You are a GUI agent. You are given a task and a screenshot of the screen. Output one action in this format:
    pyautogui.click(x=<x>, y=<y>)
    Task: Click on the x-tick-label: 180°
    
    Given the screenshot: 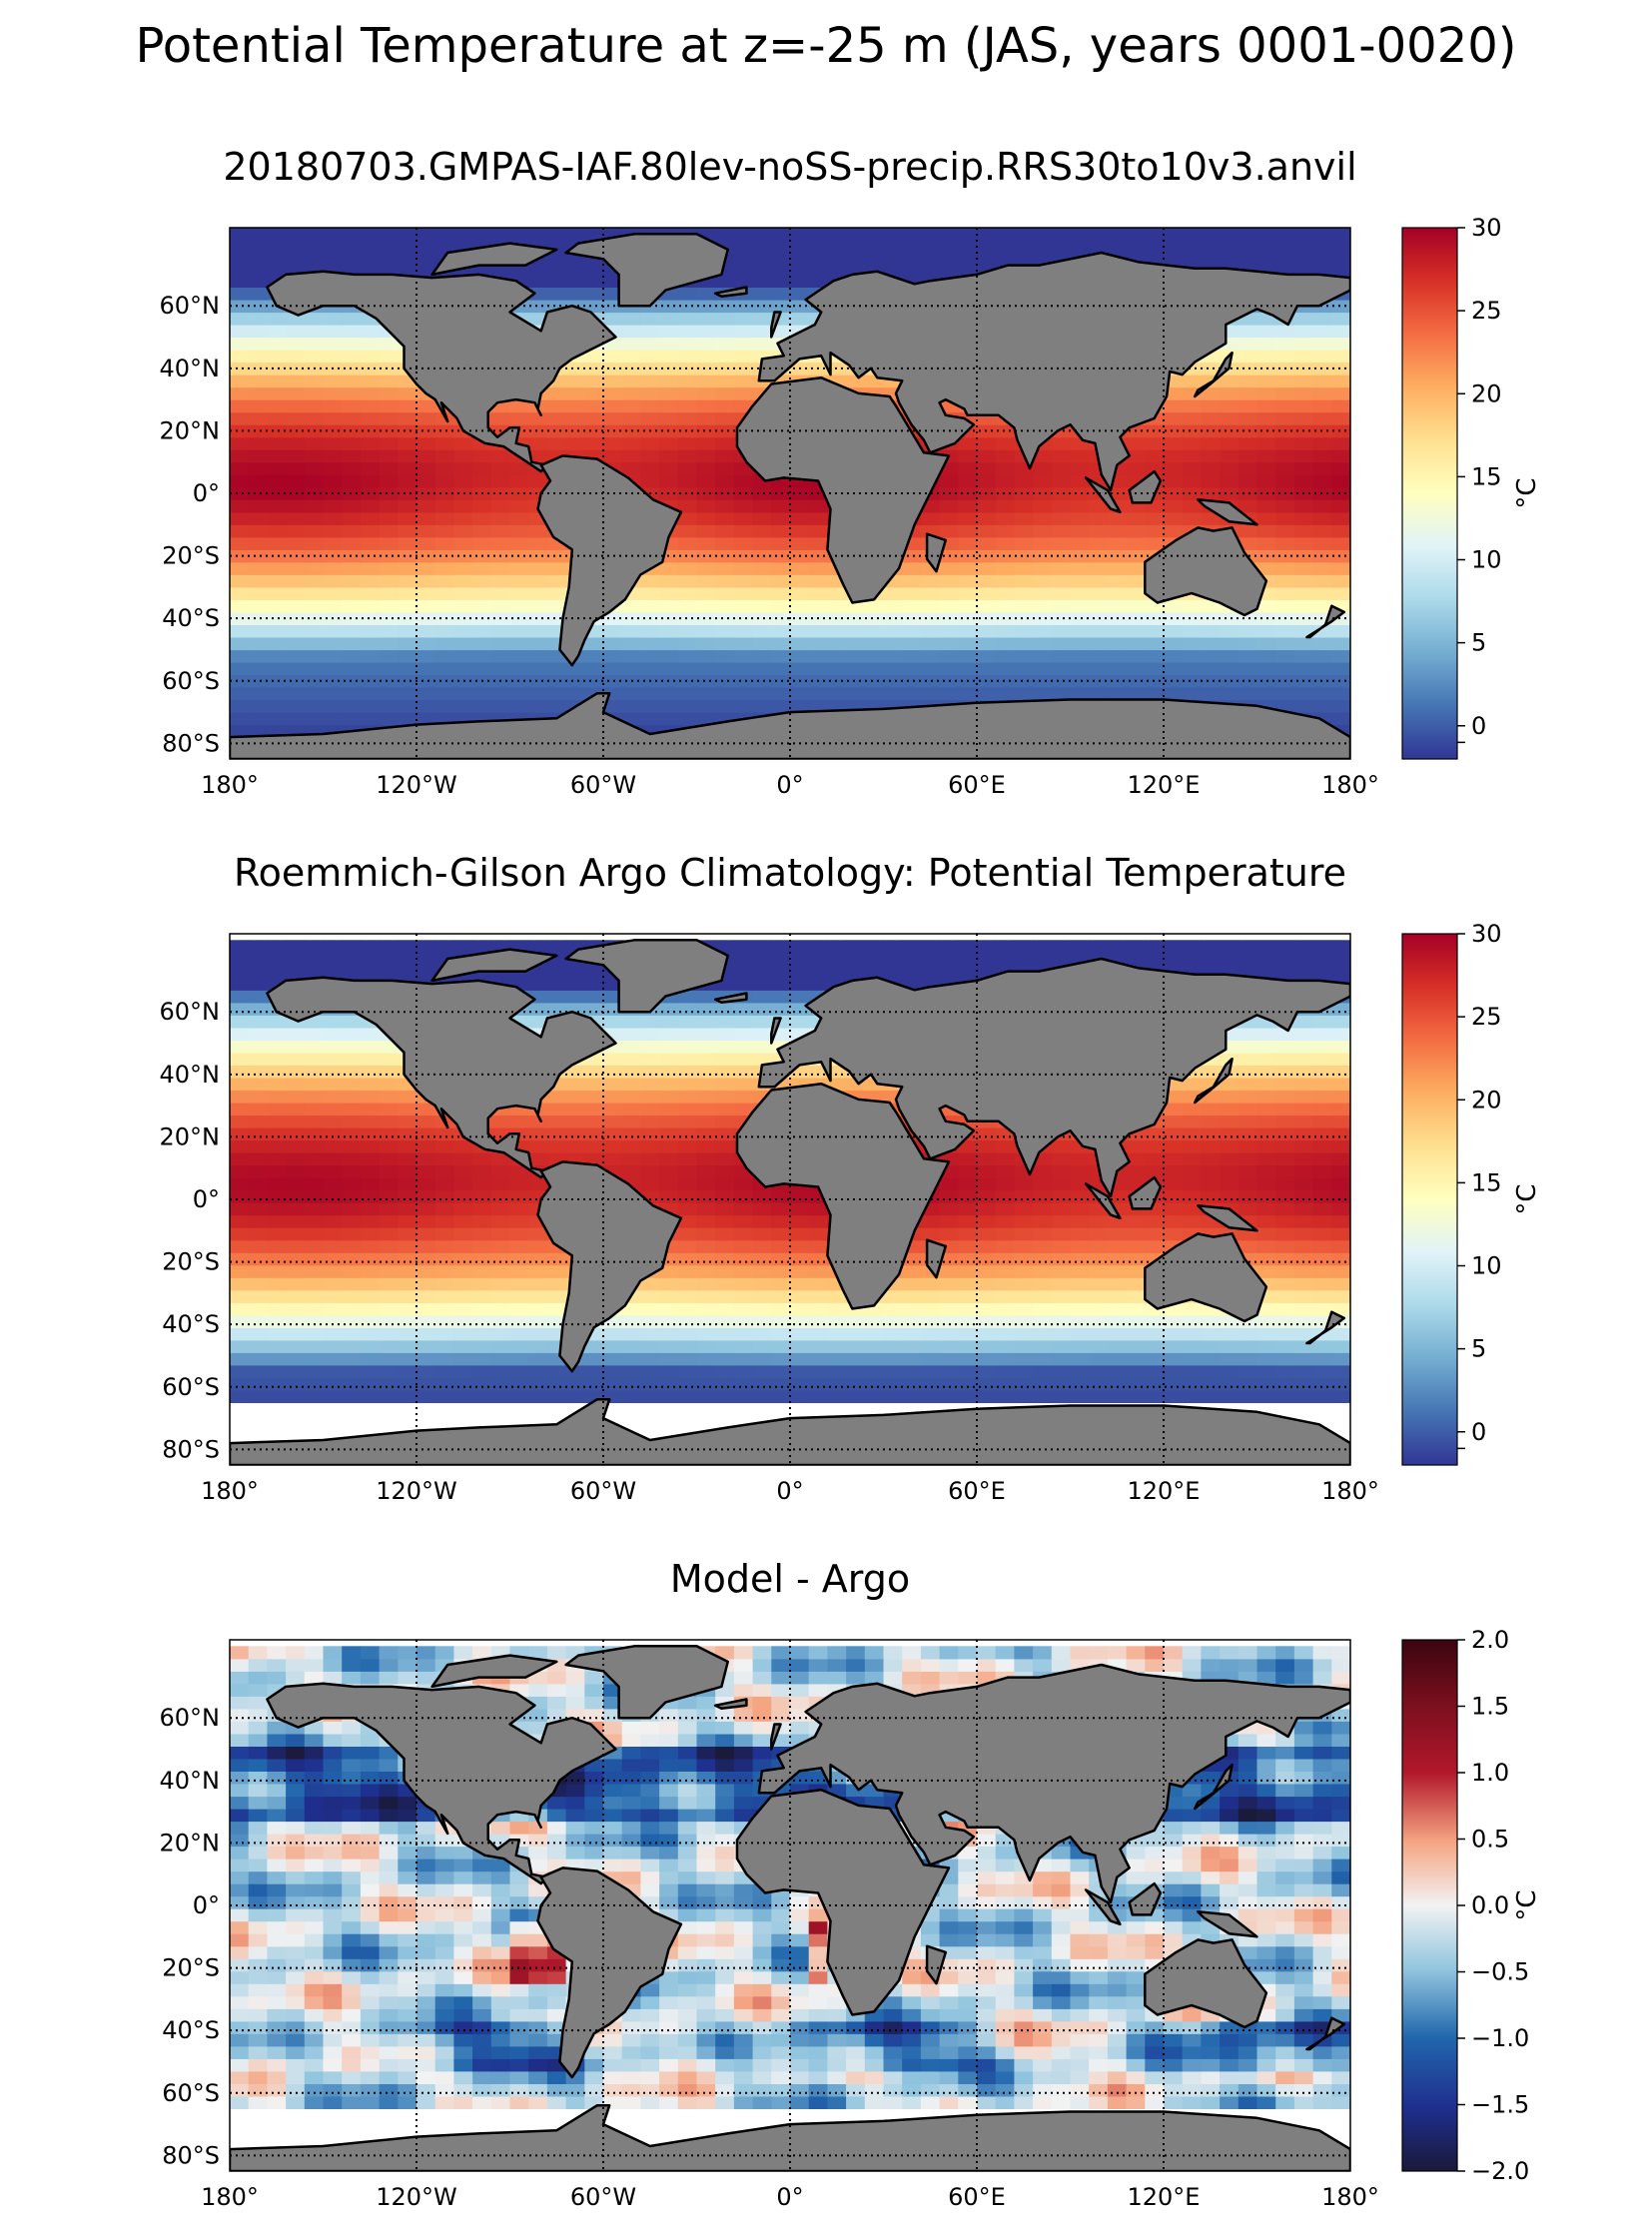 What is the action you would take?
    pyautogui.click(x=230, y=785)
    